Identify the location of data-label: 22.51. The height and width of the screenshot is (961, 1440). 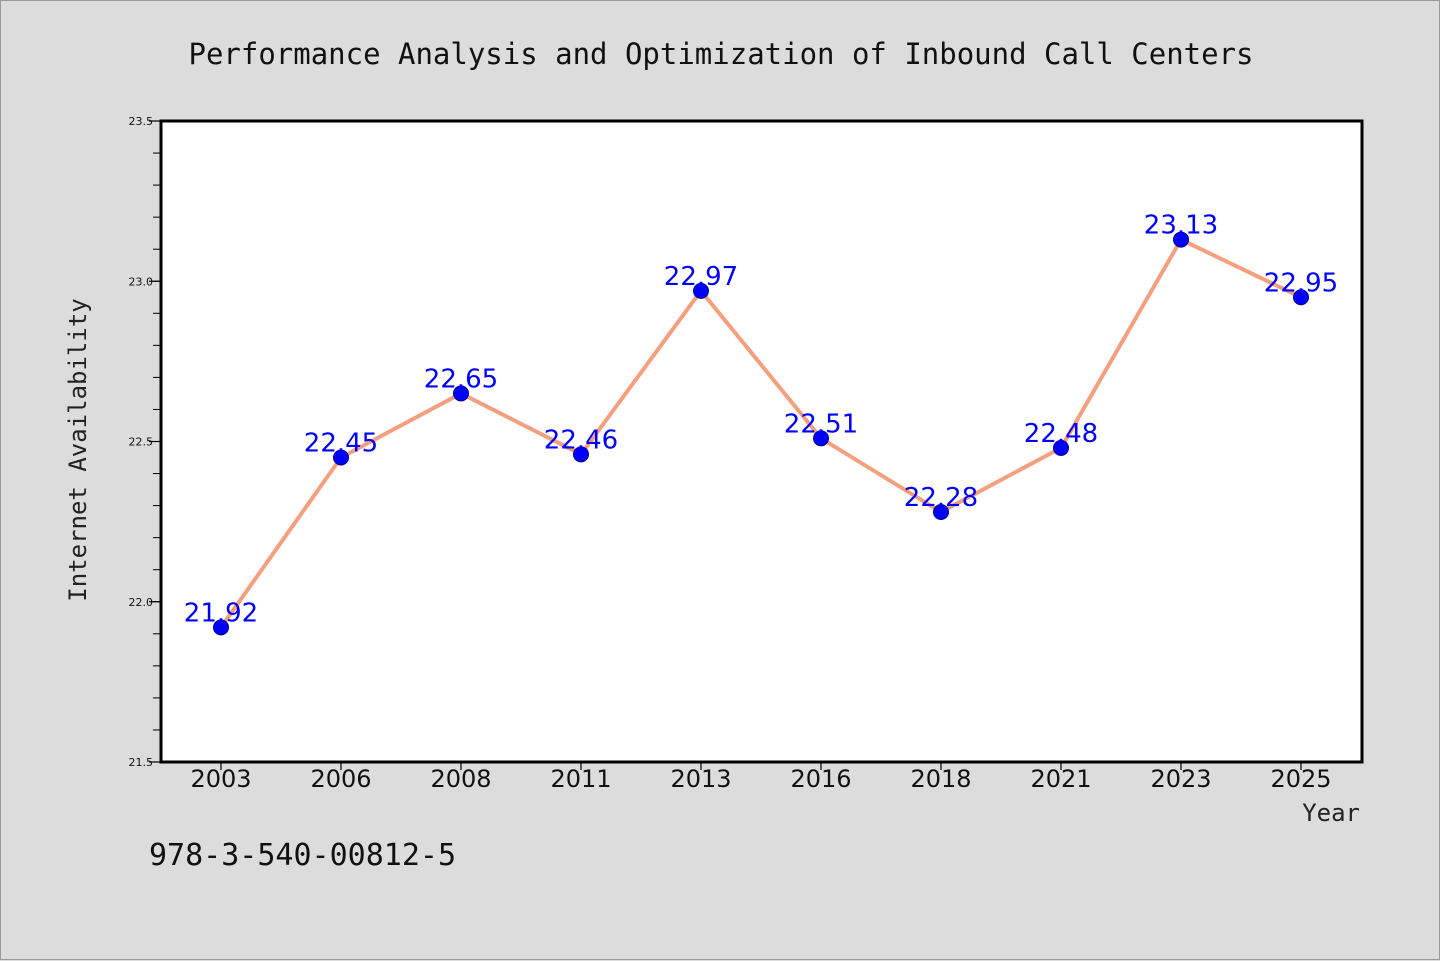
(821, 424).